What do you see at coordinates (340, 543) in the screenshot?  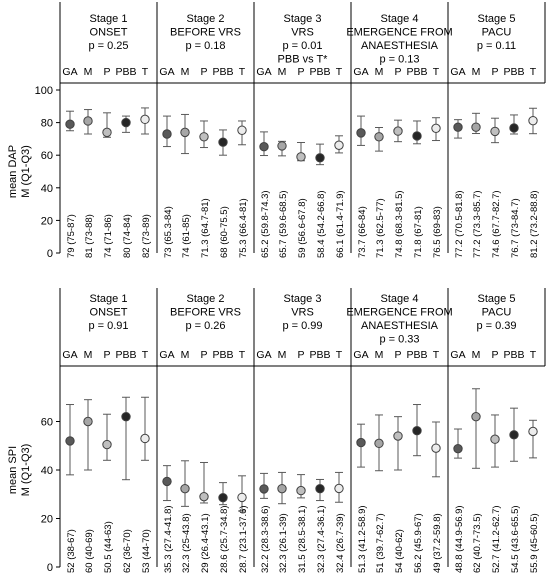 I see `data-label: 32.4 (26.7-39)` at bounding box center [340, 543].